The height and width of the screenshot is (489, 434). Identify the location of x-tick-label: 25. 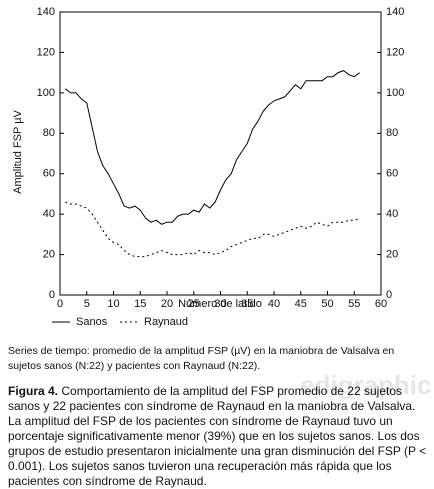
(194, 304).